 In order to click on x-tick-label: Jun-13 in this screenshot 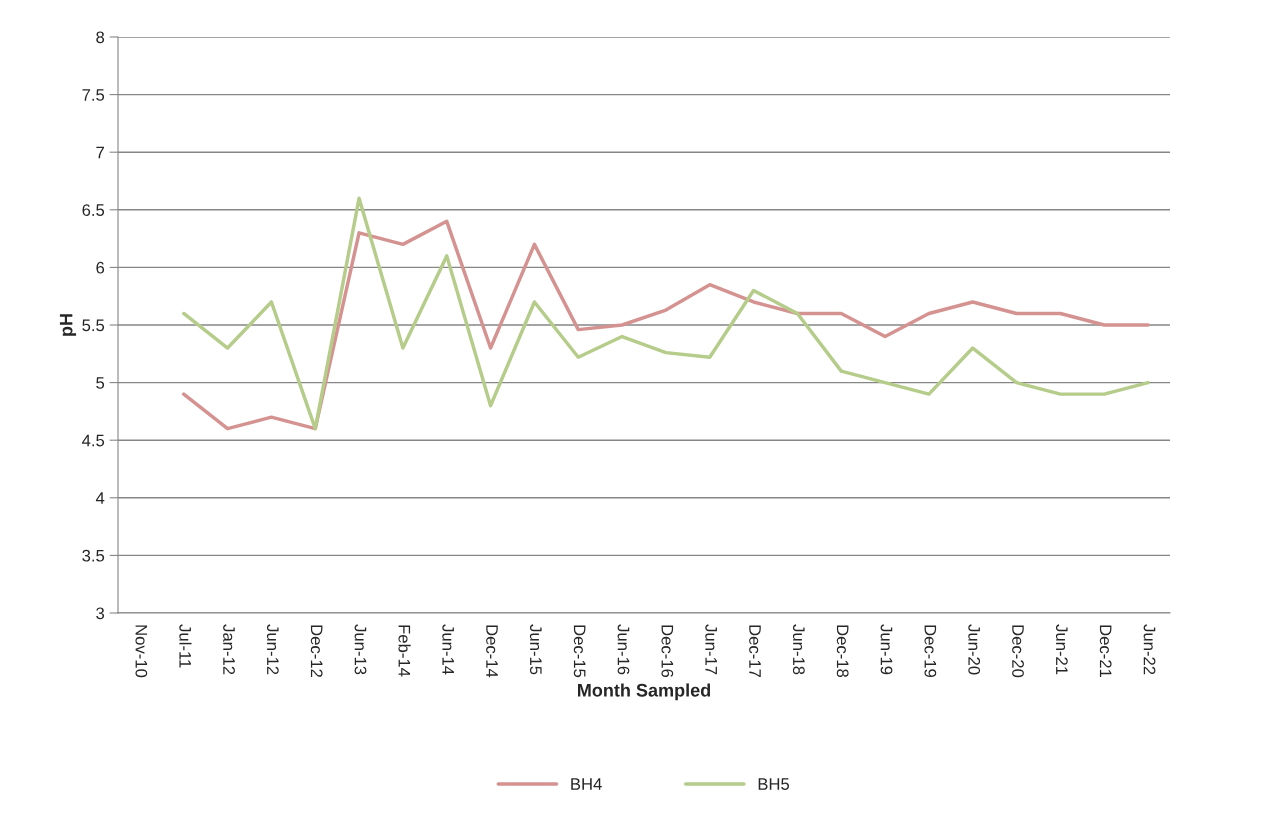, I will do `click(360, 649)`.